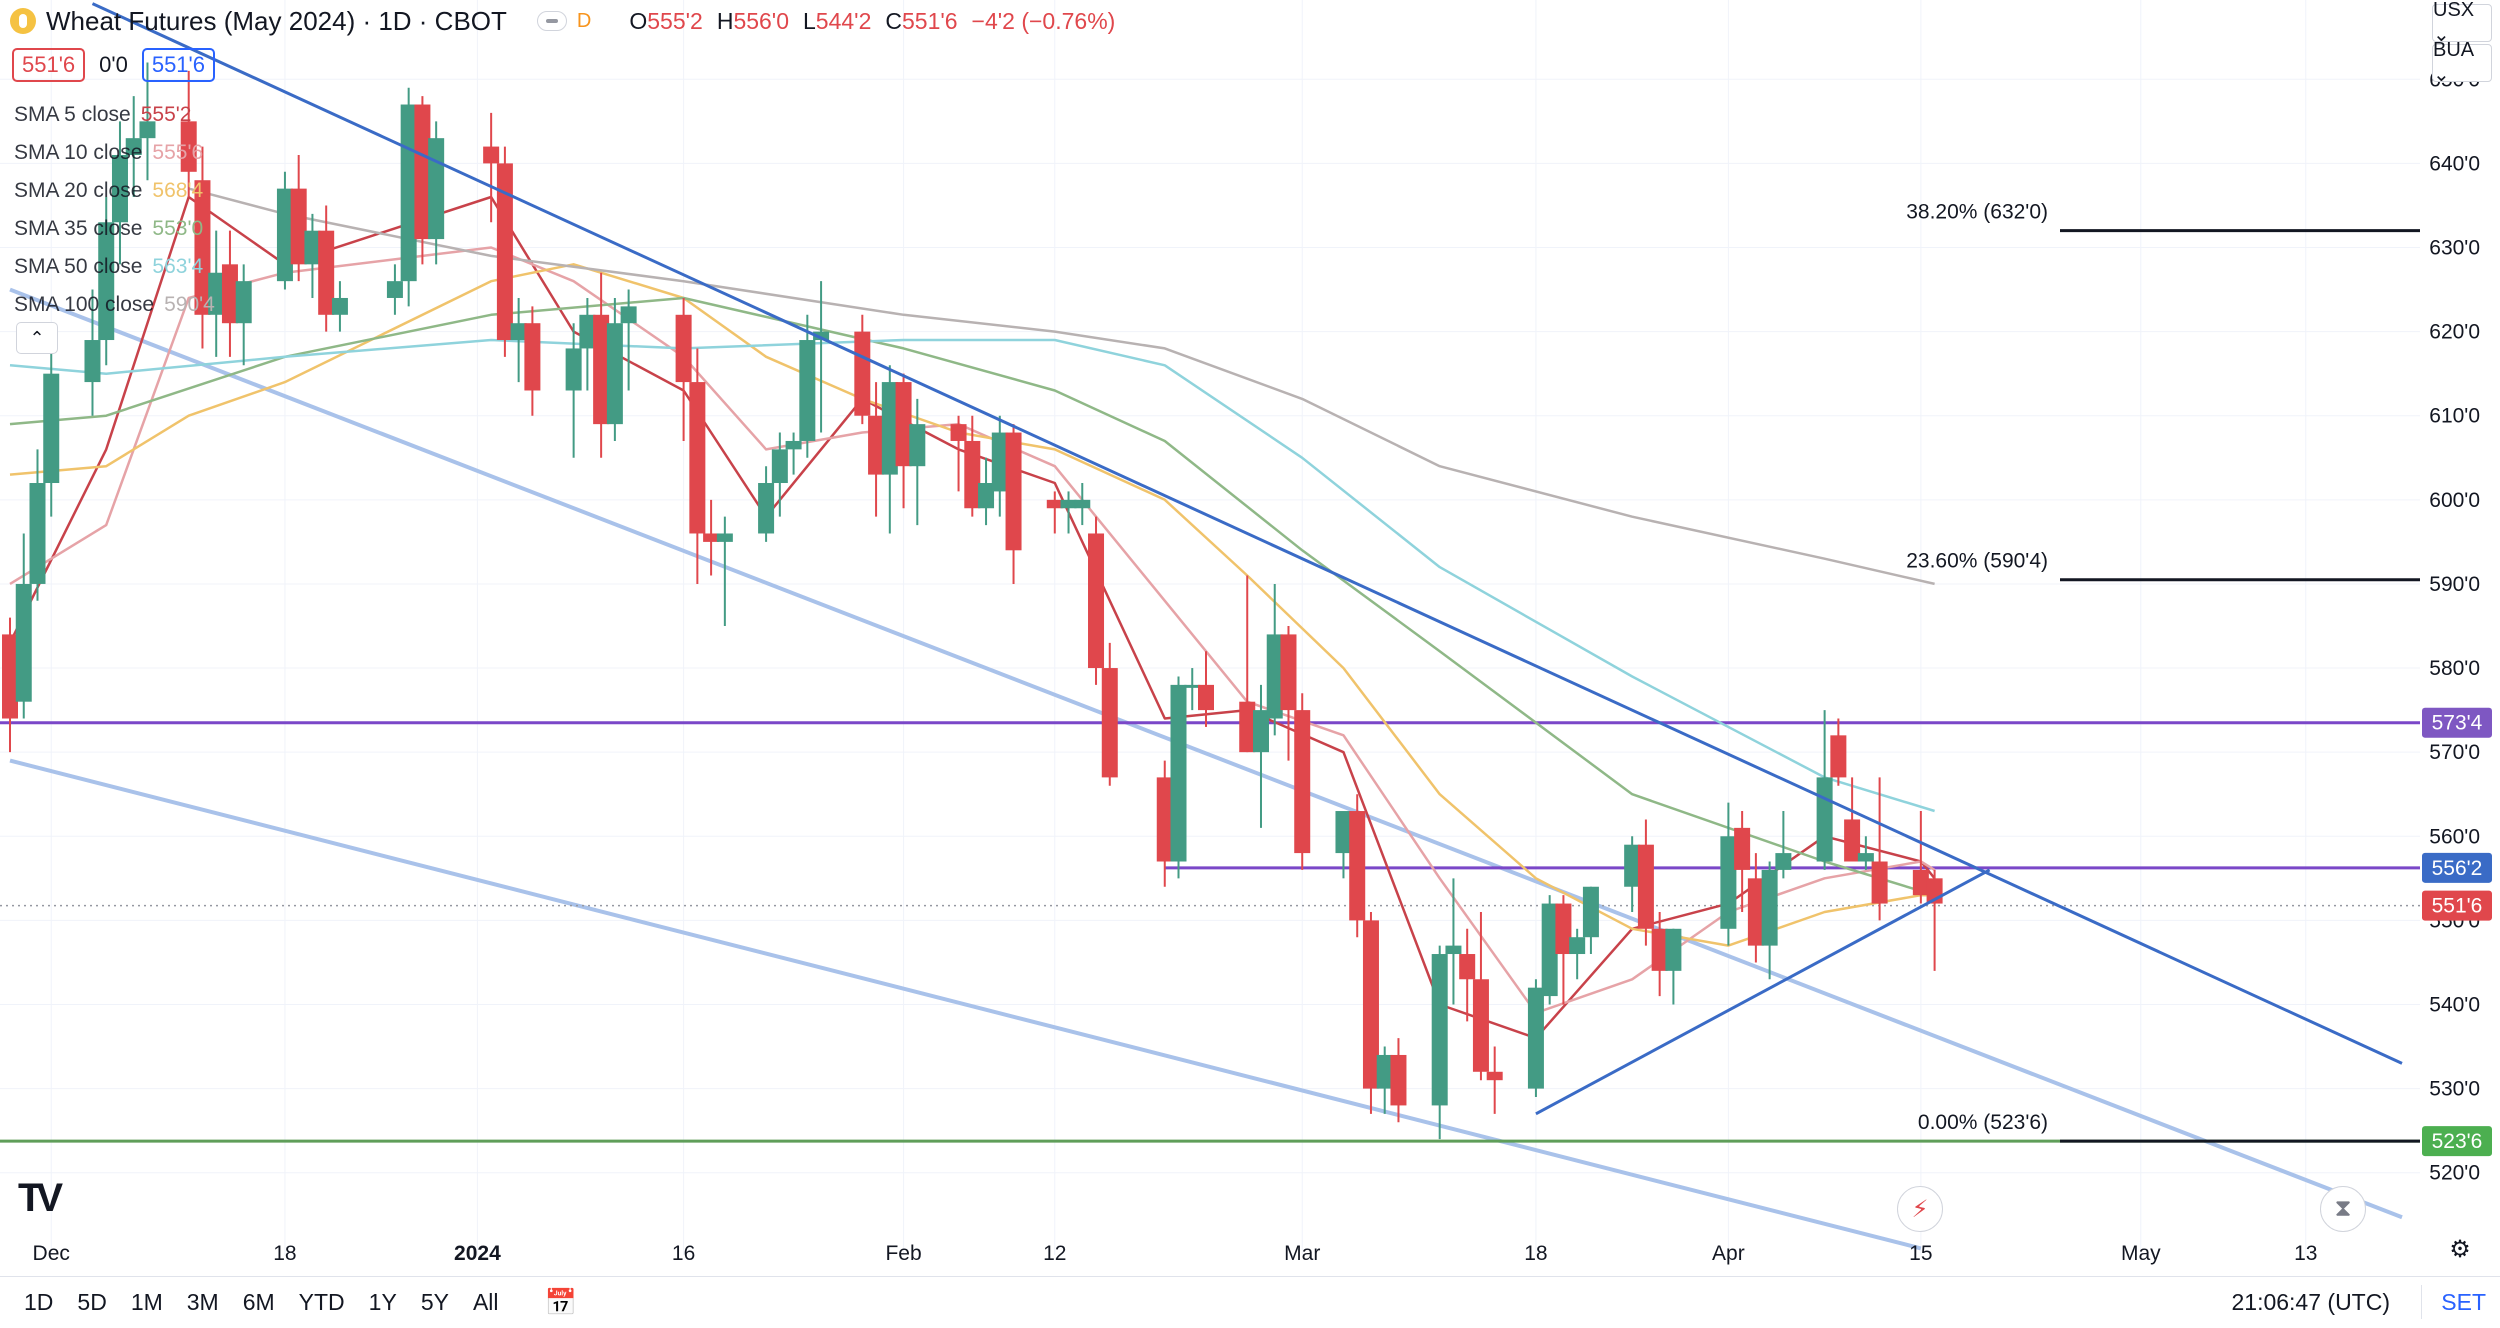 This screenshot has width=2500, height=1328. I want to click on calendar-icon: 📅, so click(560, 1302).